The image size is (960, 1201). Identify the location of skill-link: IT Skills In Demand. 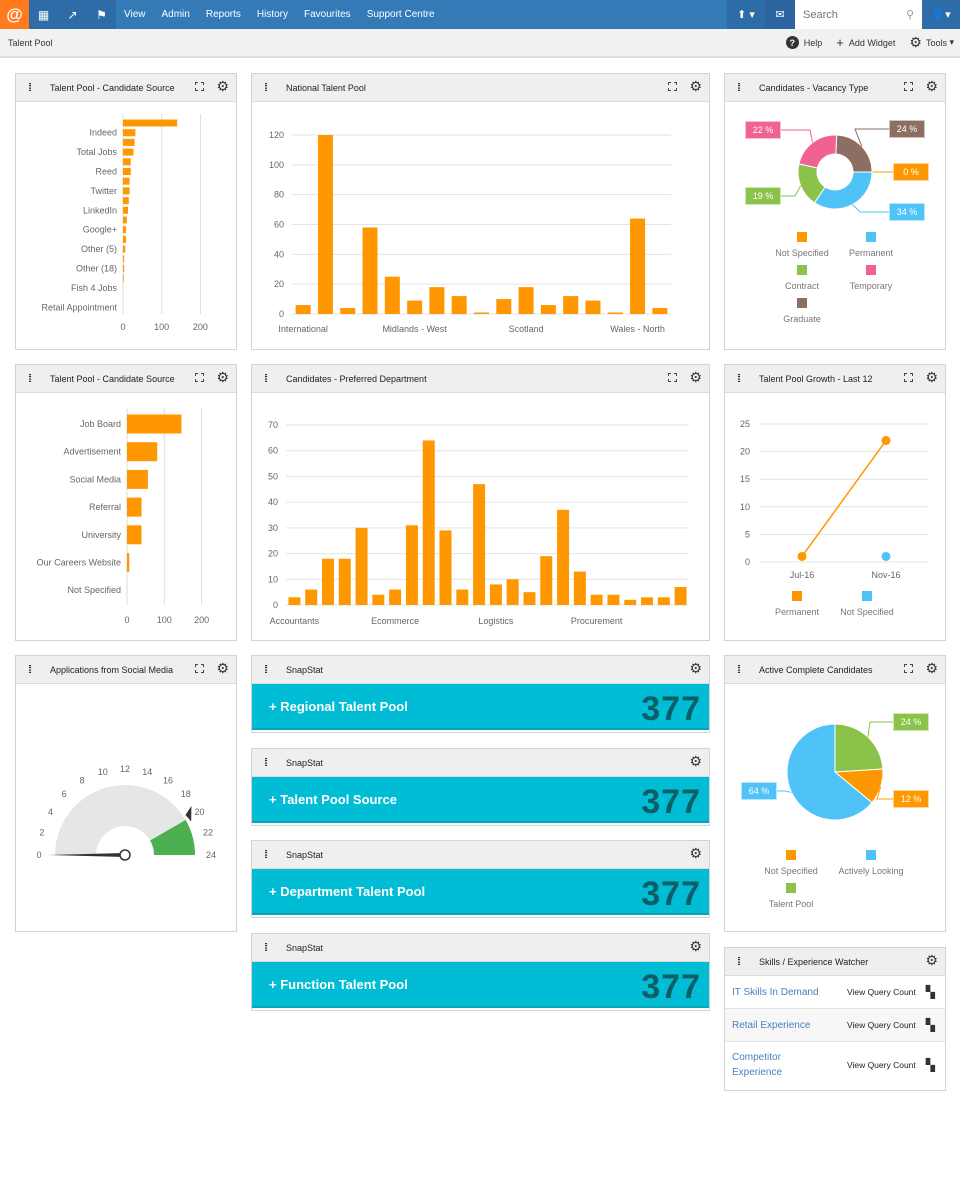
(775, 992).